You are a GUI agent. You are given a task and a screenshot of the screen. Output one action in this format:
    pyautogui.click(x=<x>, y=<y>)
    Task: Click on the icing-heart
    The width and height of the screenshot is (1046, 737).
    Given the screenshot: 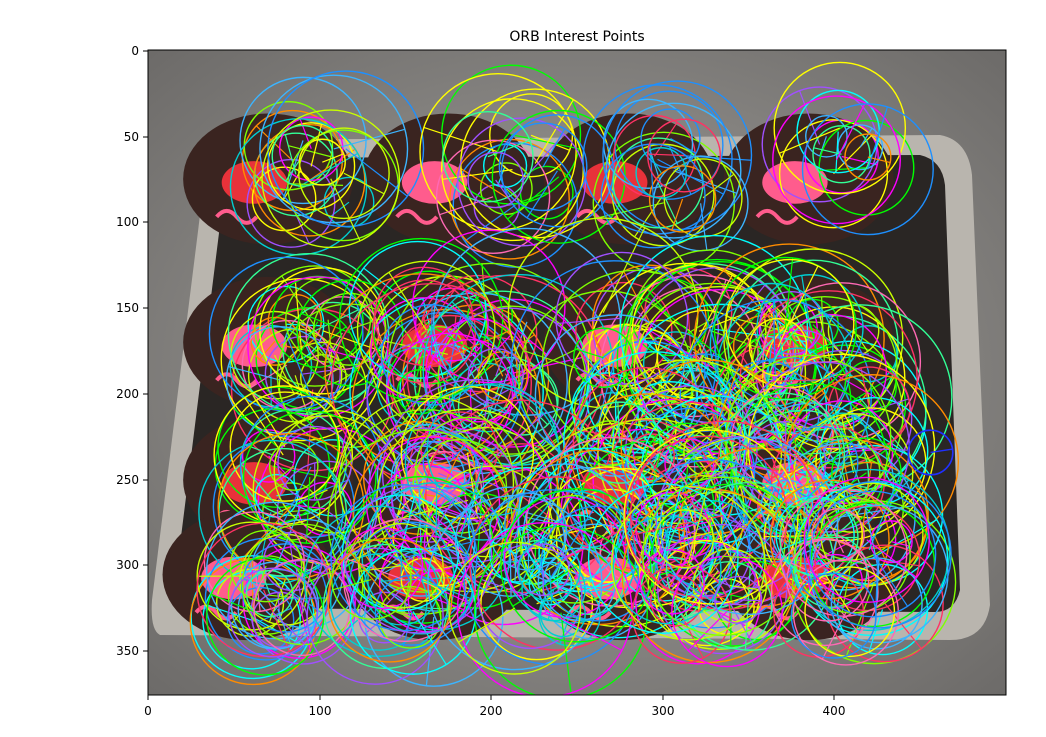 What is the action you would take?
    pyautogui.click(x=434, y=182)
    